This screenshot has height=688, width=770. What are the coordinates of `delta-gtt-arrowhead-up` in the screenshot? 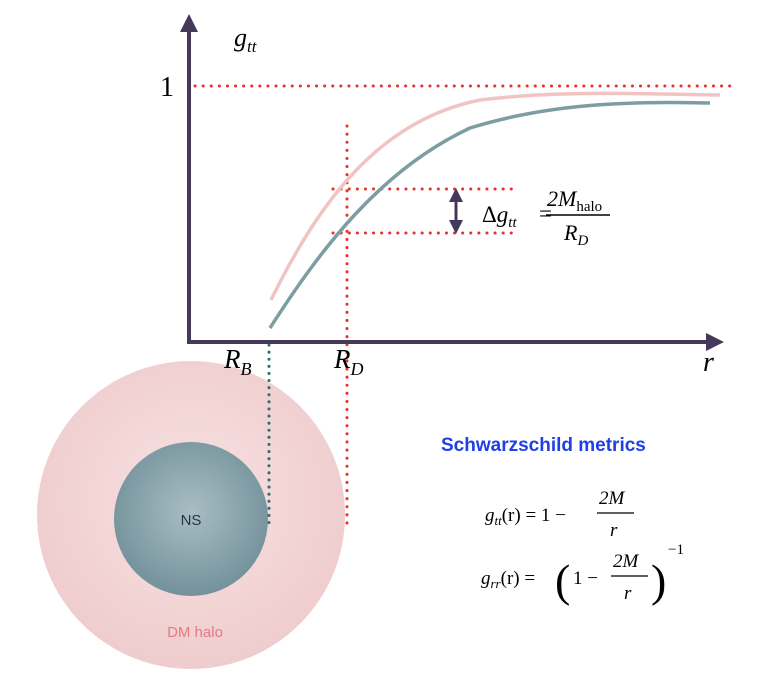 It's located at (456, 195).